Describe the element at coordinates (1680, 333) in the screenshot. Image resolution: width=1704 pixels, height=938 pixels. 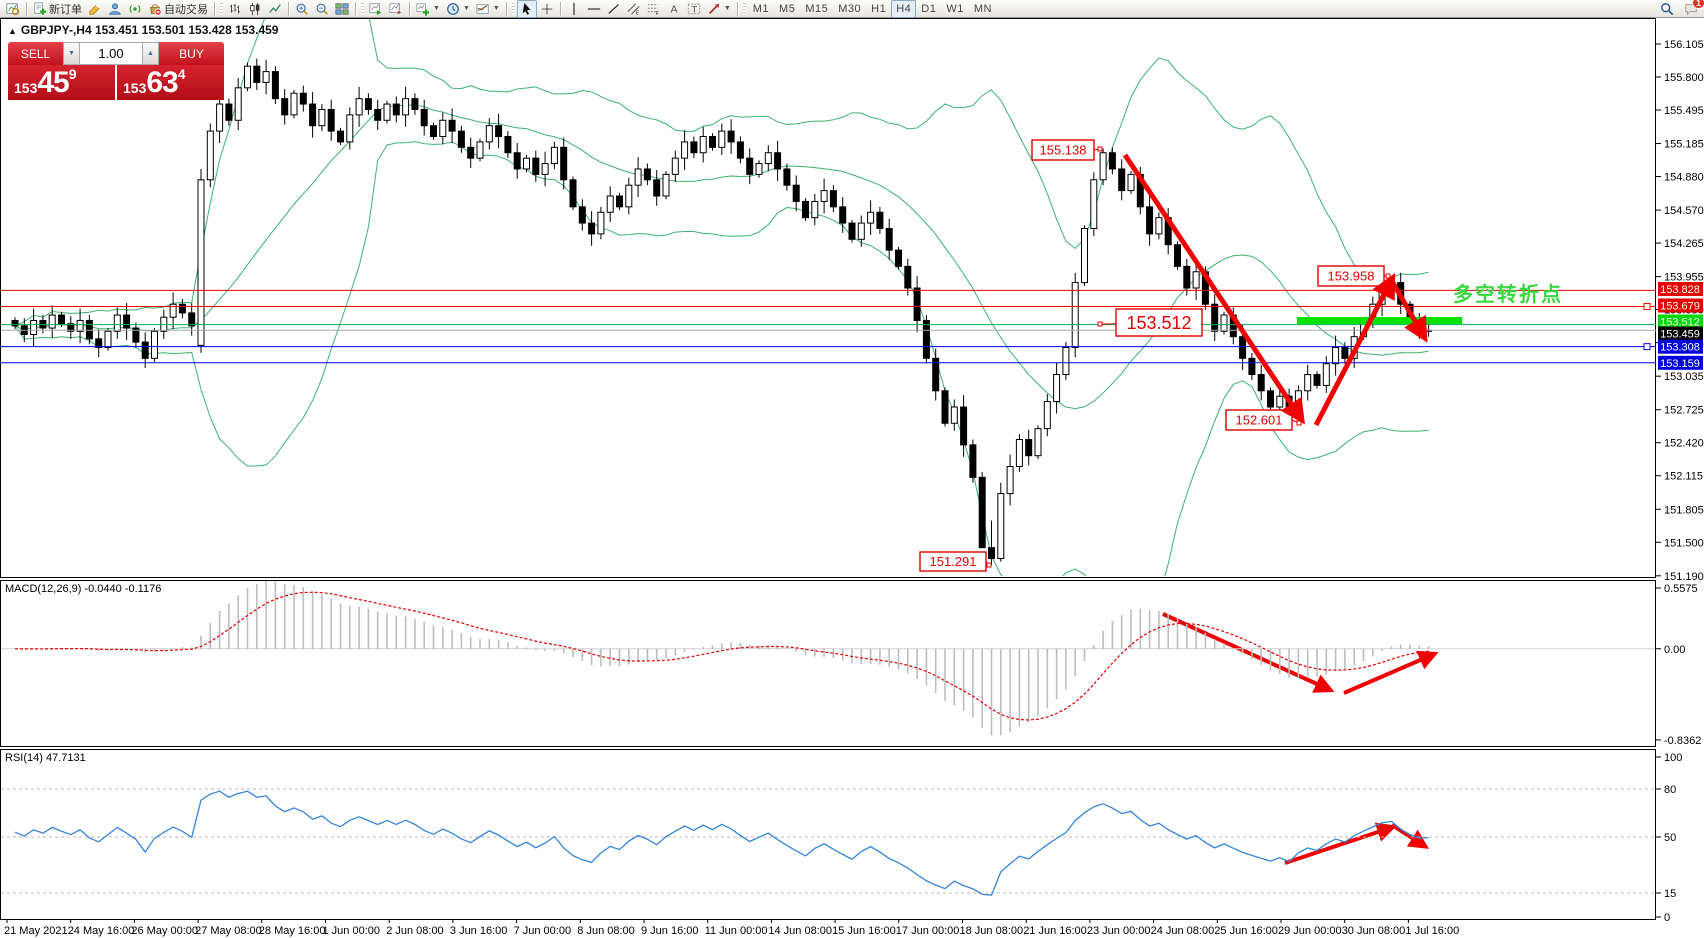
I see `price-badge-153.459` at that location.